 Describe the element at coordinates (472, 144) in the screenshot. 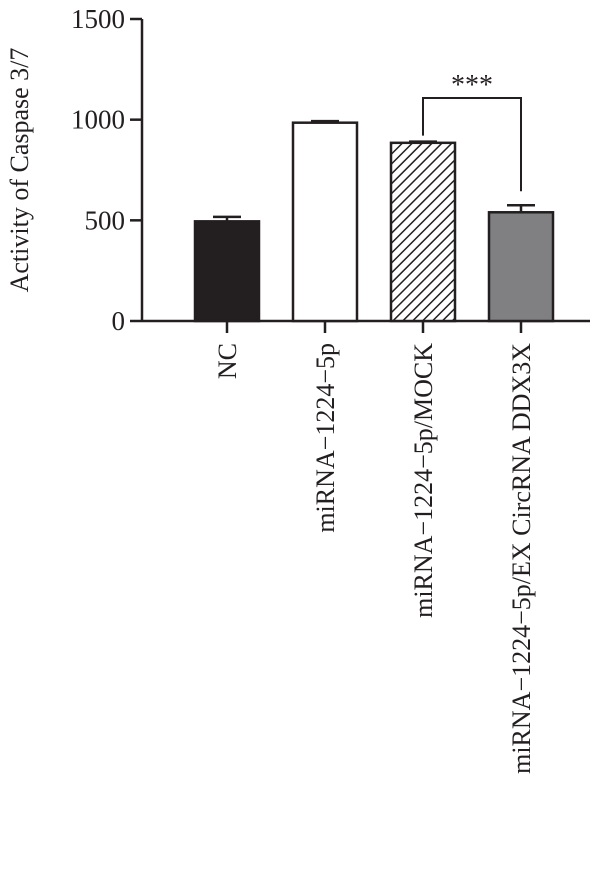

I see `significance-bracket` at that location.